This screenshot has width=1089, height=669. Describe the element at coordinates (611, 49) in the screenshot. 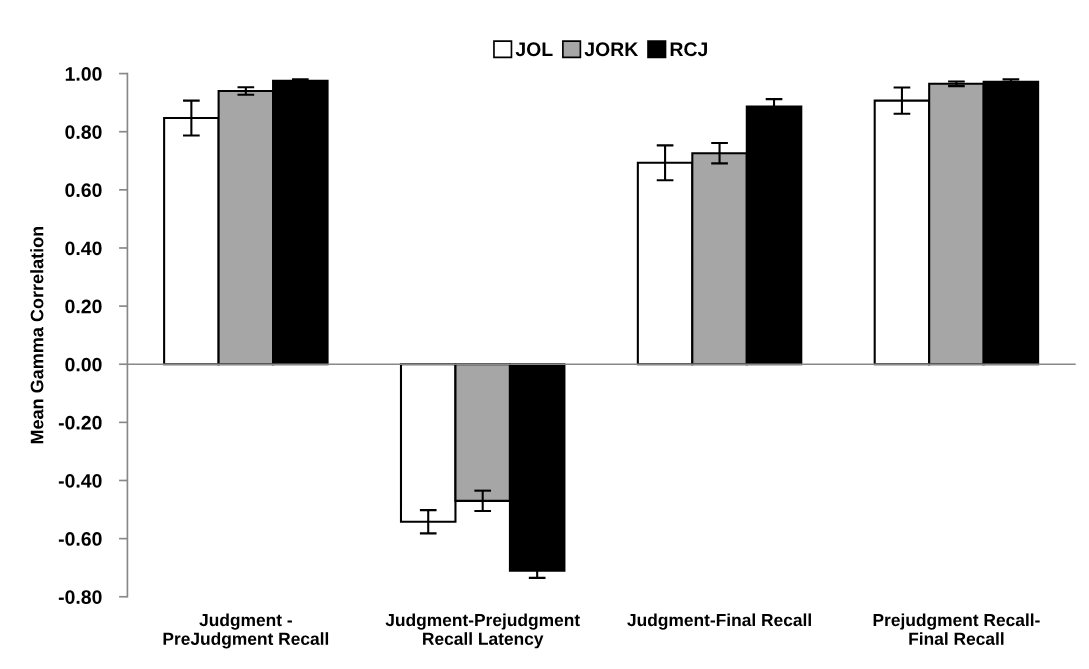

I see `legend-label: JORK` at that location.